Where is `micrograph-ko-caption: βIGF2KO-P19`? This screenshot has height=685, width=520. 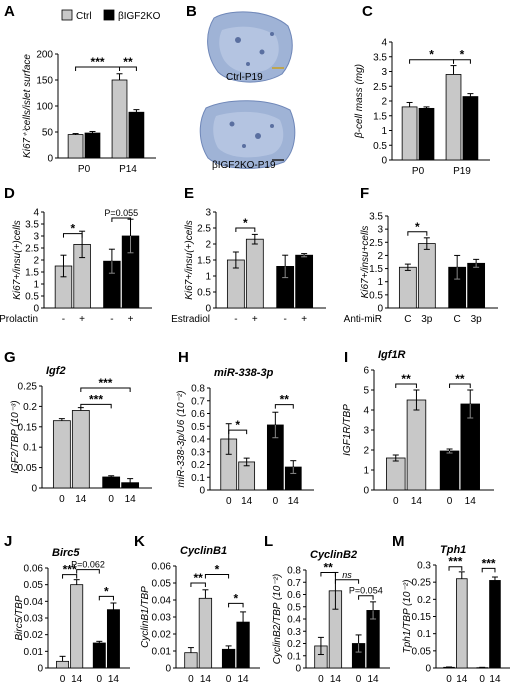
micrograph-ko-caption: βIGF2KO-P19 is located at coordinates (244, 165).